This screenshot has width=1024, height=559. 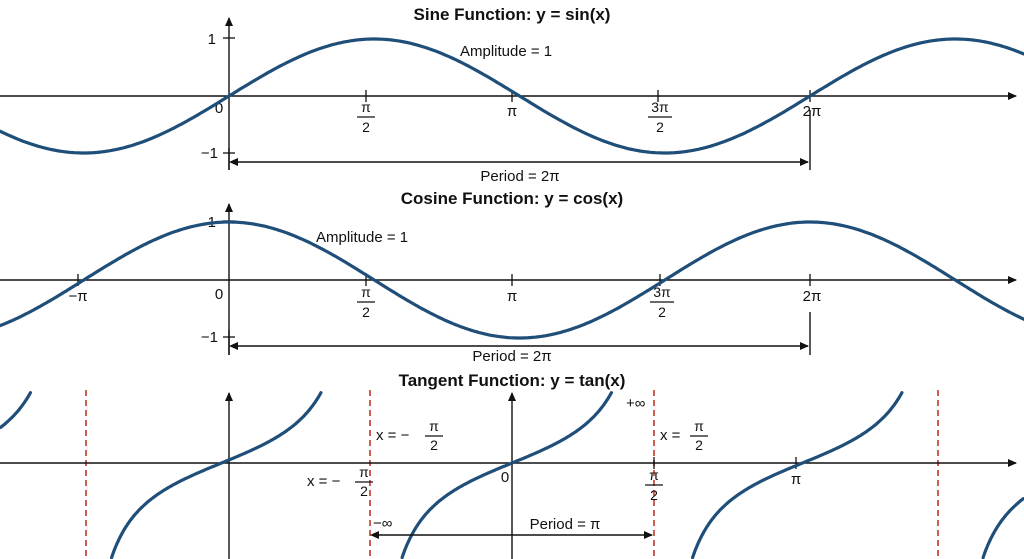 What do you see at coordinates (512, 380) in the screenshot?
I see `tangent-title: Tangent Function: y = tan(x)` at bounding box center [512, 380].